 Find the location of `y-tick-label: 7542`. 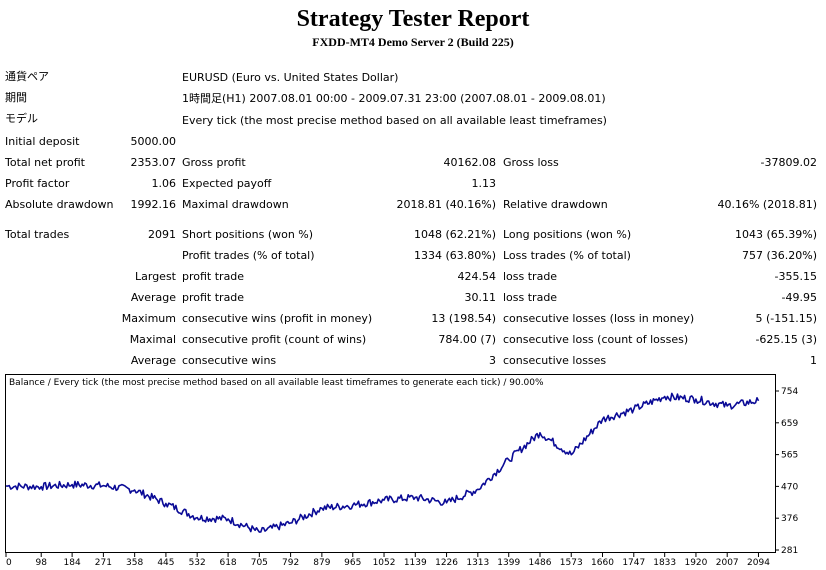

y-tick-label: 7542 is located at coordinates (789, 392).